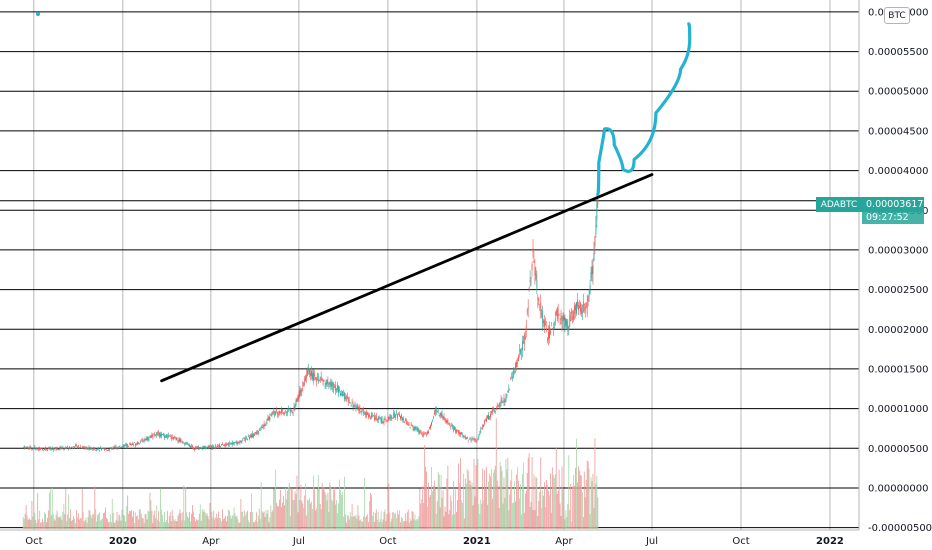 This screenshot has height=550, width=932. Describe the element at coordinates (839, 204) in the screenshot. I see `symbol-label: ADABTC` at that location.